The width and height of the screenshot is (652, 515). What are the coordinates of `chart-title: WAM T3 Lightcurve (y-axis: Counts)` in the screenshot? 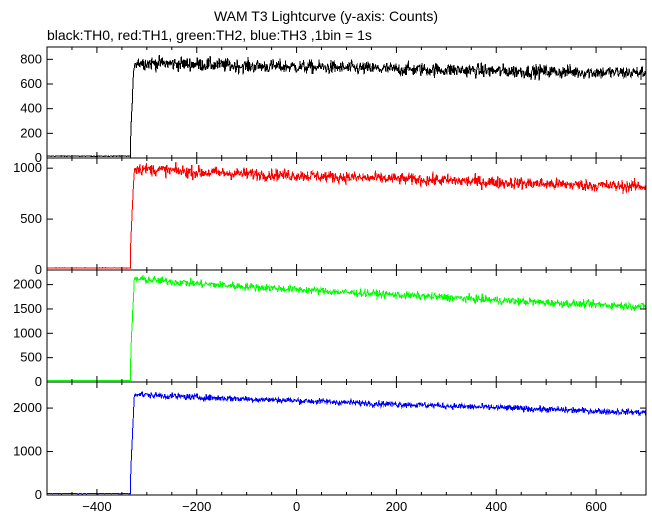 It's located at (326, 16).